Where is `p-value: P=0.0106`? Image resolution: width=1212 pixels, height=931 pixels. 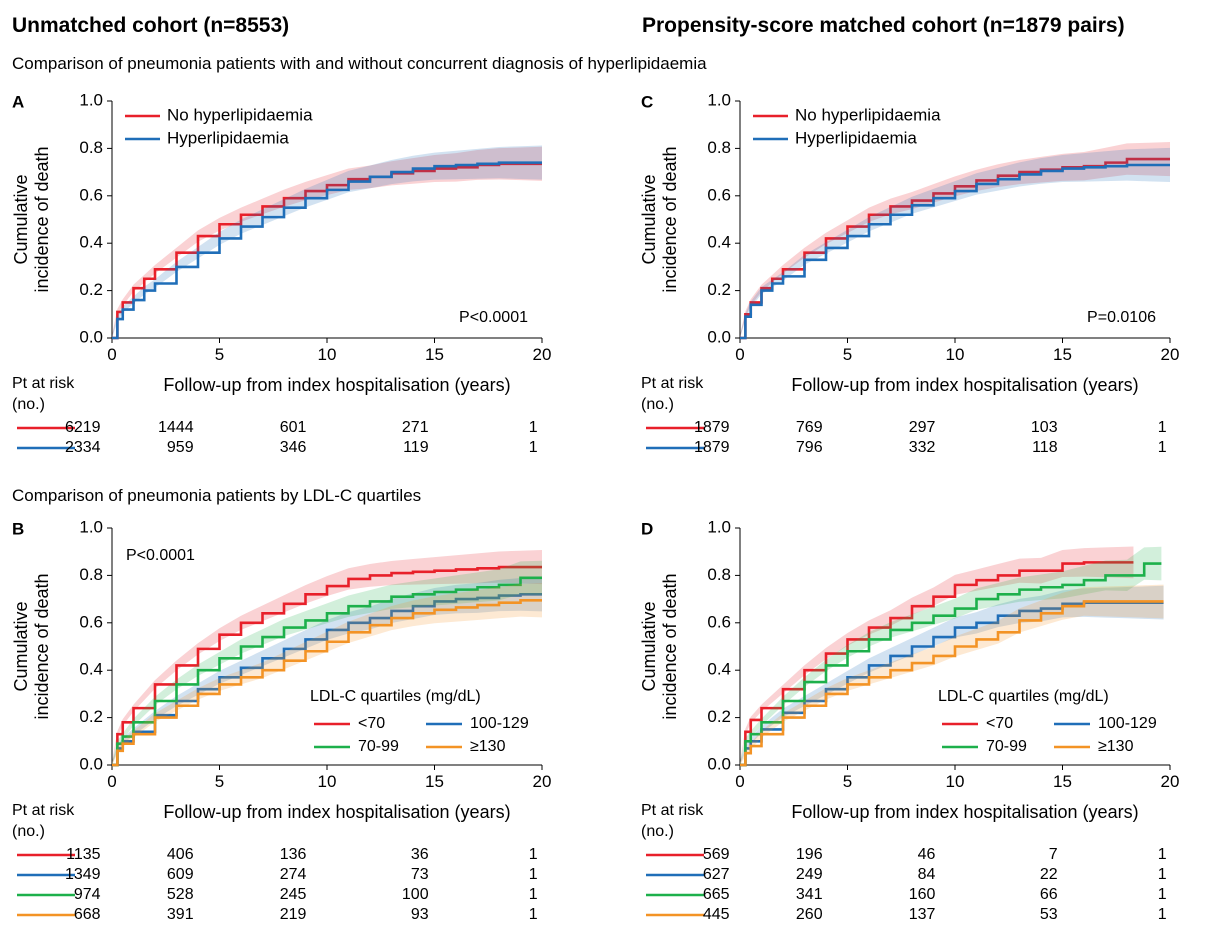 p-value: P=0.0106 is located at coordinates (1121, 317).